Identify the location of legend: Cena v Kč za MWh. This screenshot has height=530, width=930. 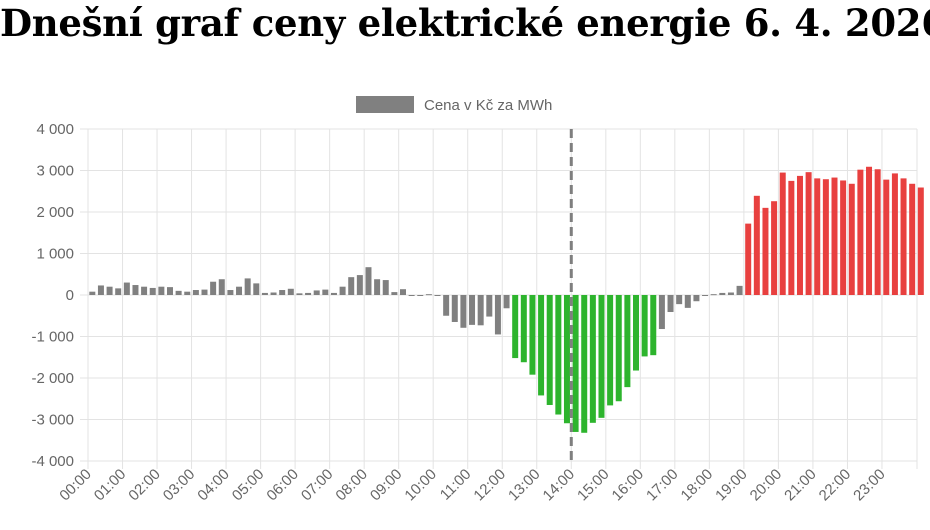
(454, 105).